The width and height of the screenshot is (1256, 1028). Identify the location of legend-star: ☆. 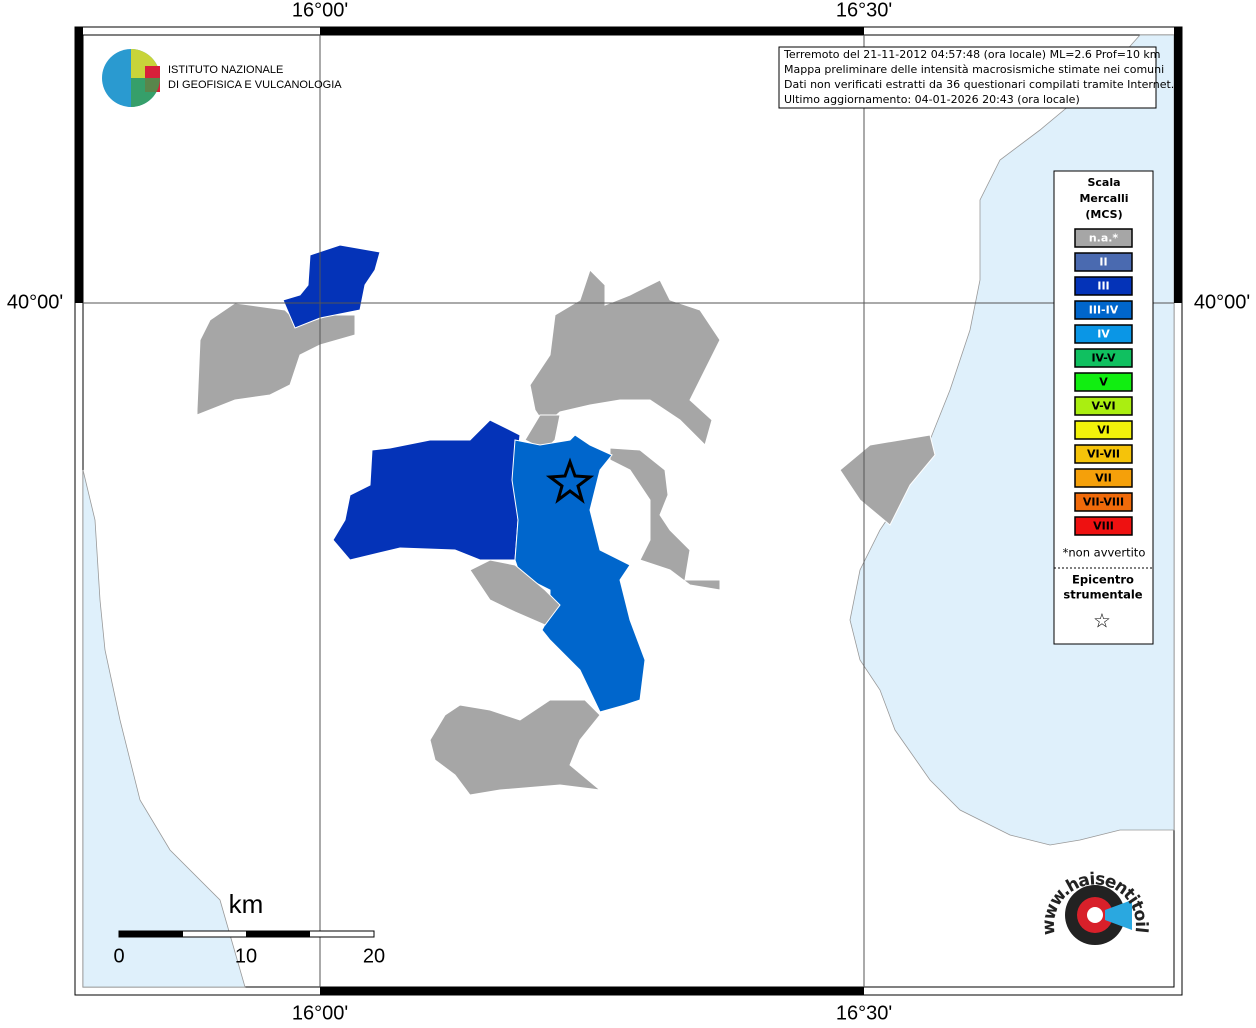
(1102, 621).